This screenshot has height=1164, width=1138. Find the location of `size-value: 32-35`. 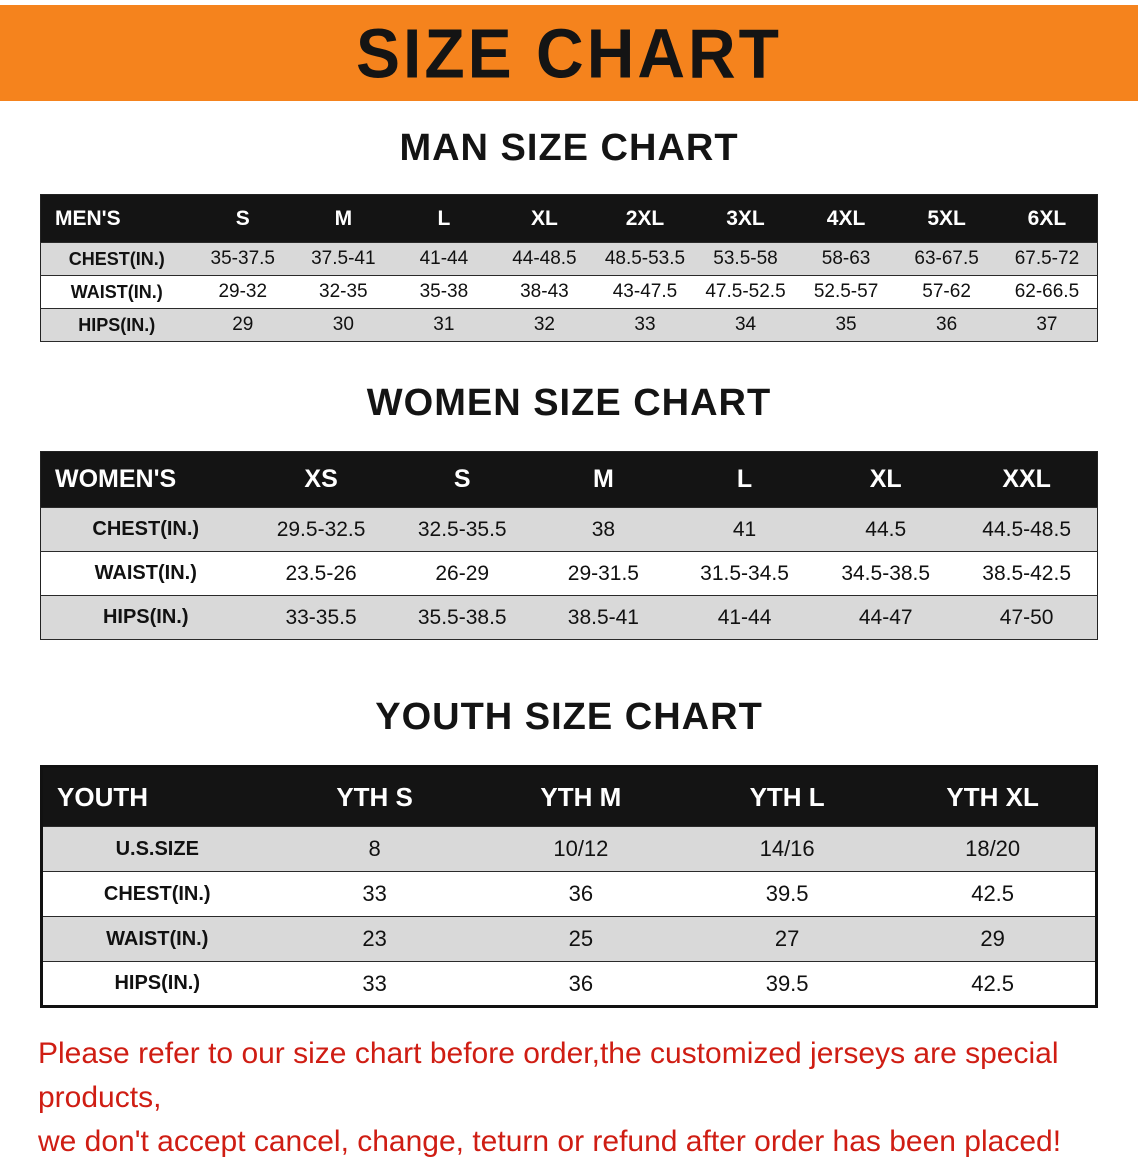

size-value: 32-35 is located at coordinates (343, 292).